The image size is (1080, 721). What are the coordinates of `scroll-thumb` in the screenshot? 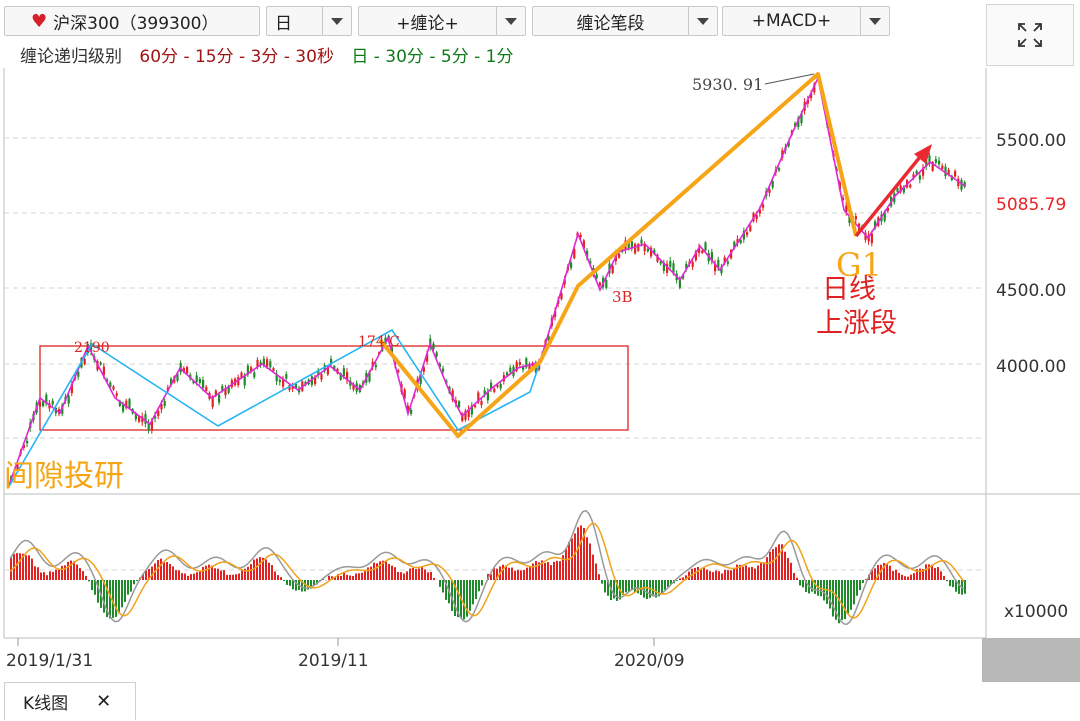 It's located at (1031, 660).